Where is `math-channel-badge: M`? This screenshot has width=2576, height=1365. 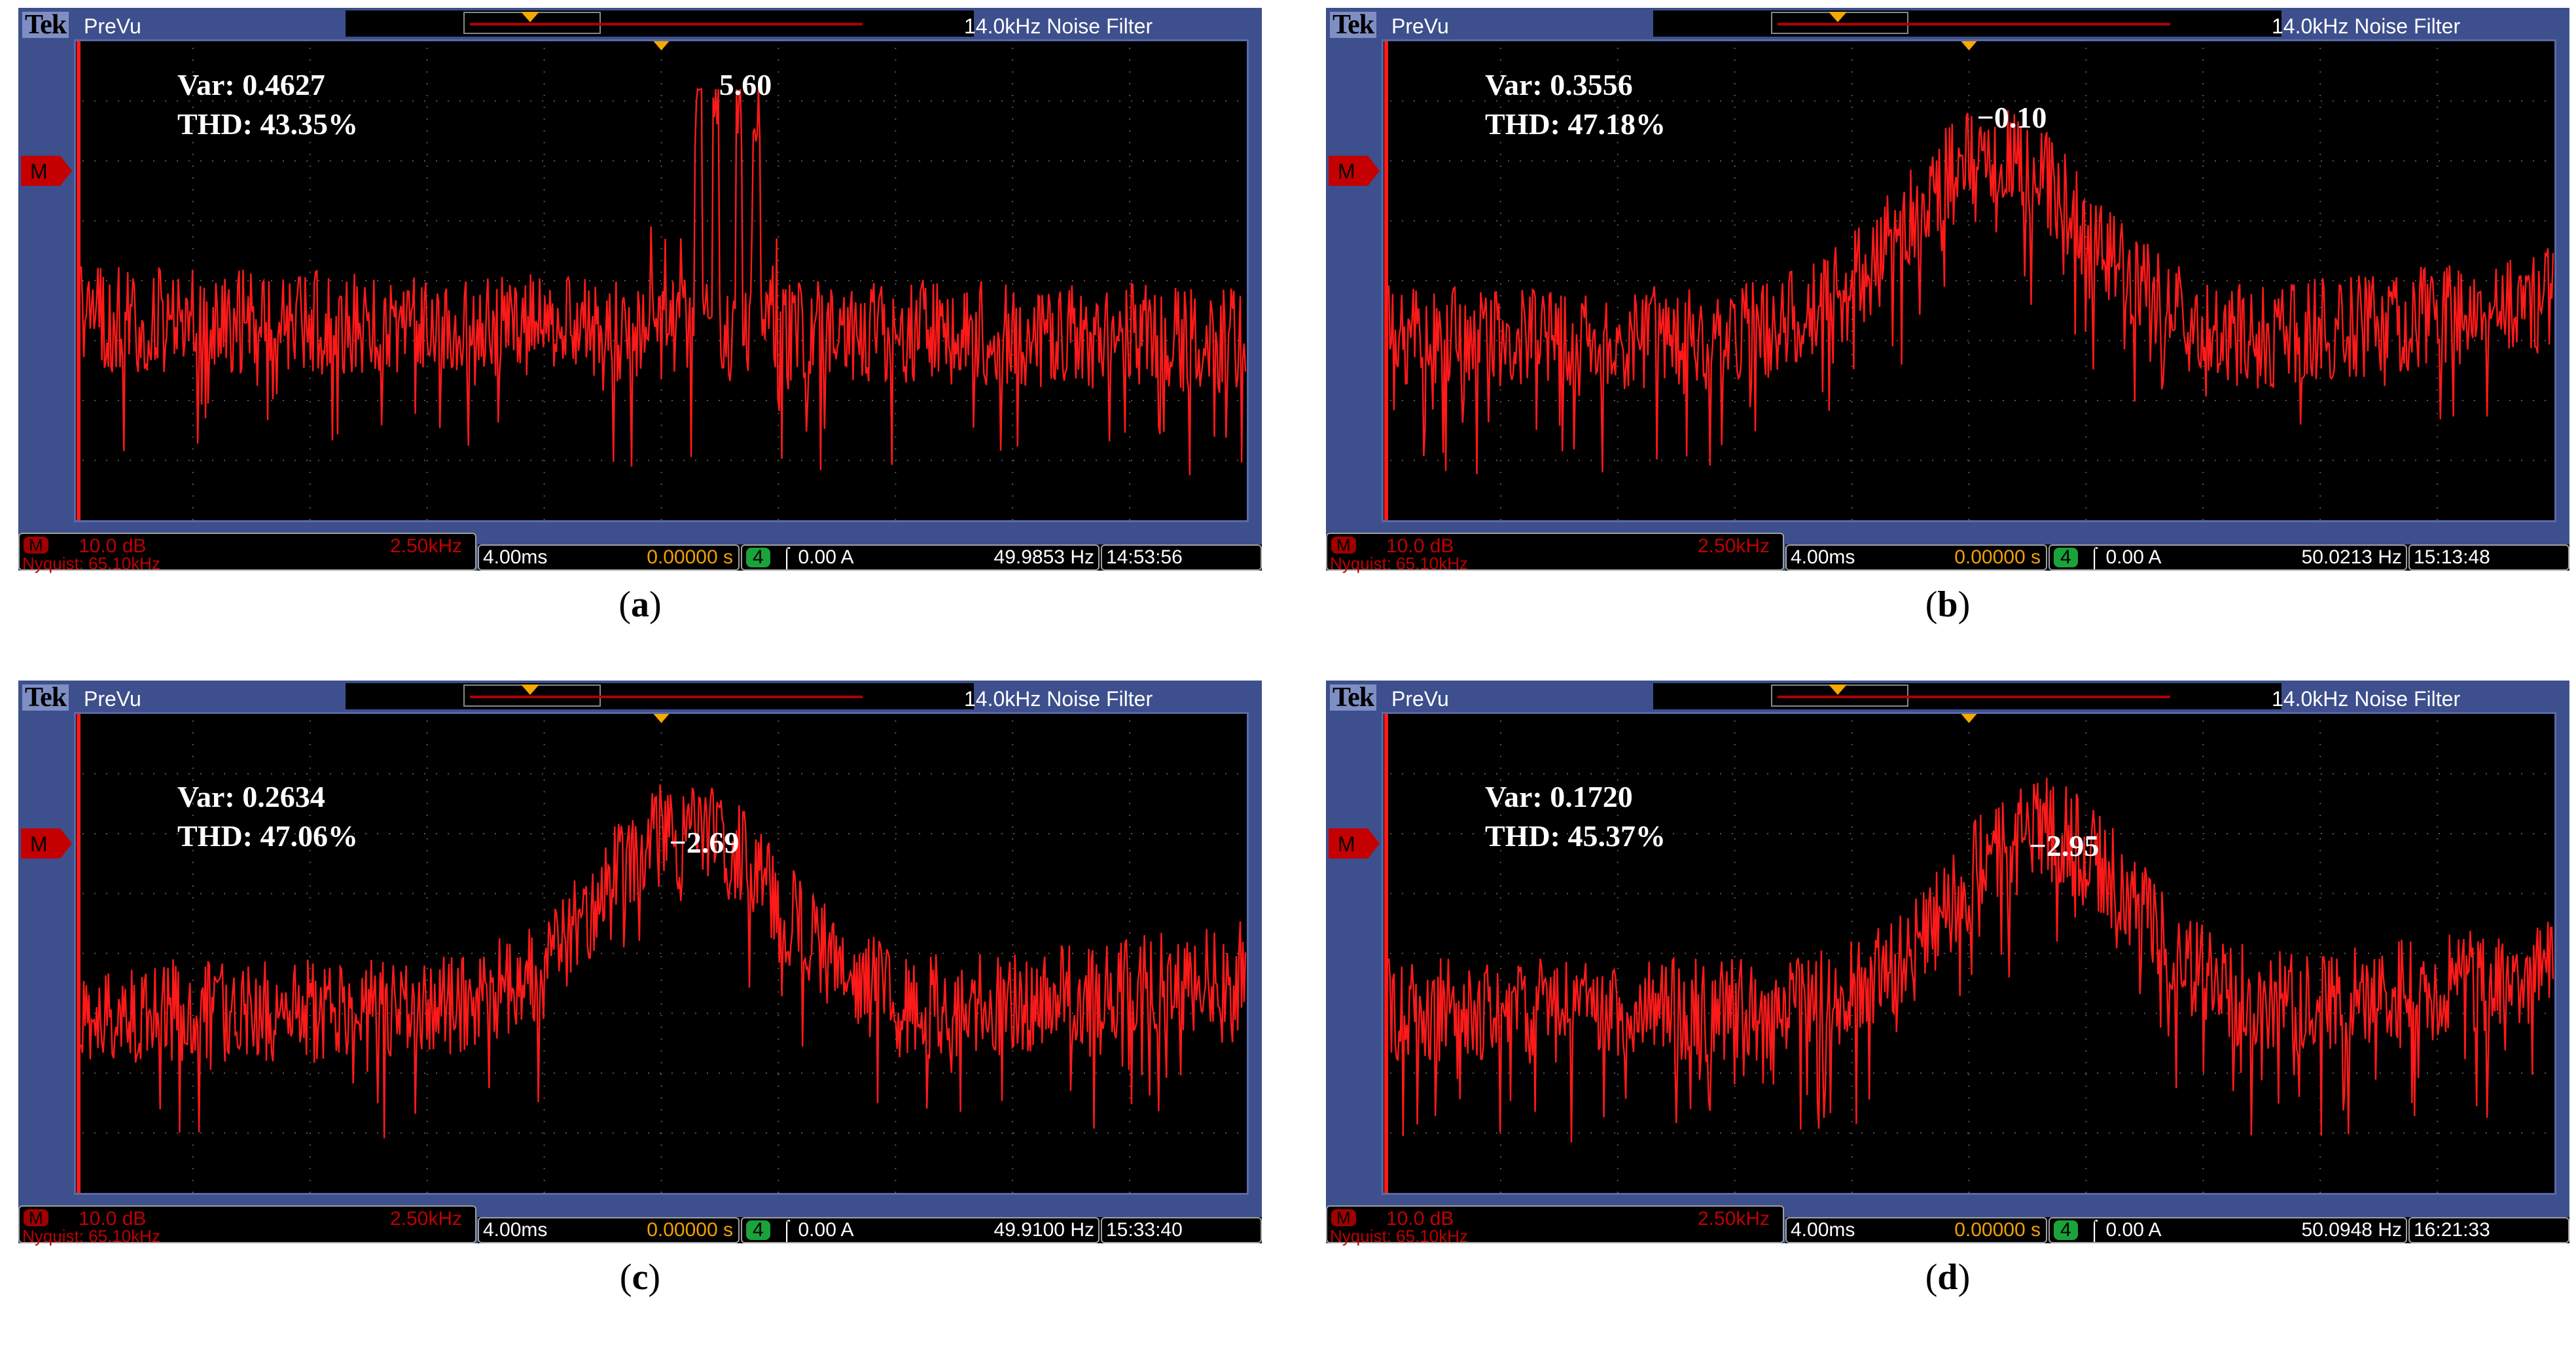
math-channel-badge: M is located at coordinates (1343, 545).